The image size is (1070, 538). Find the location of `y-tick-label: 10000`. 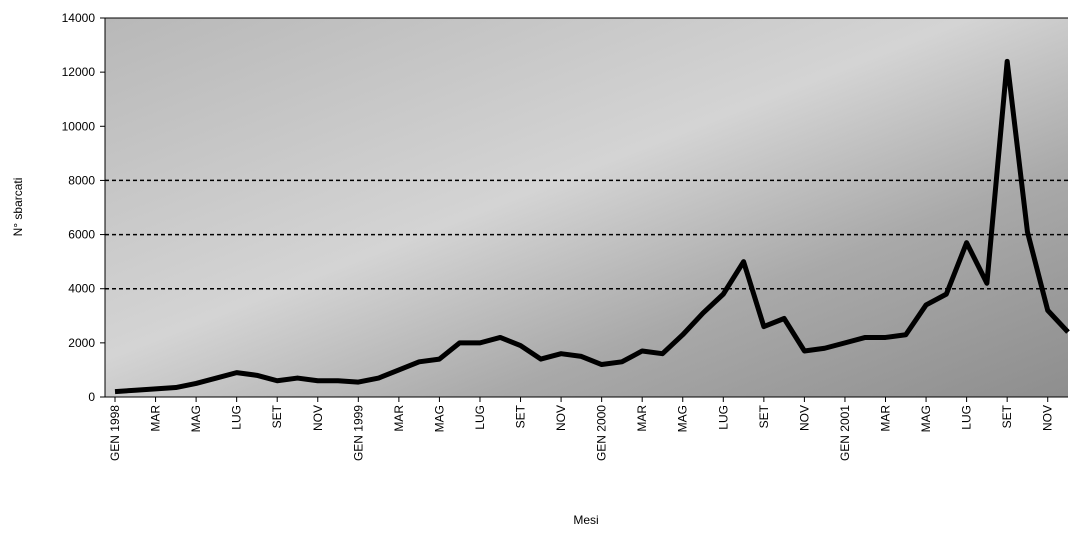

y-tick-label: 10000 is located at coordinates (79, 126).